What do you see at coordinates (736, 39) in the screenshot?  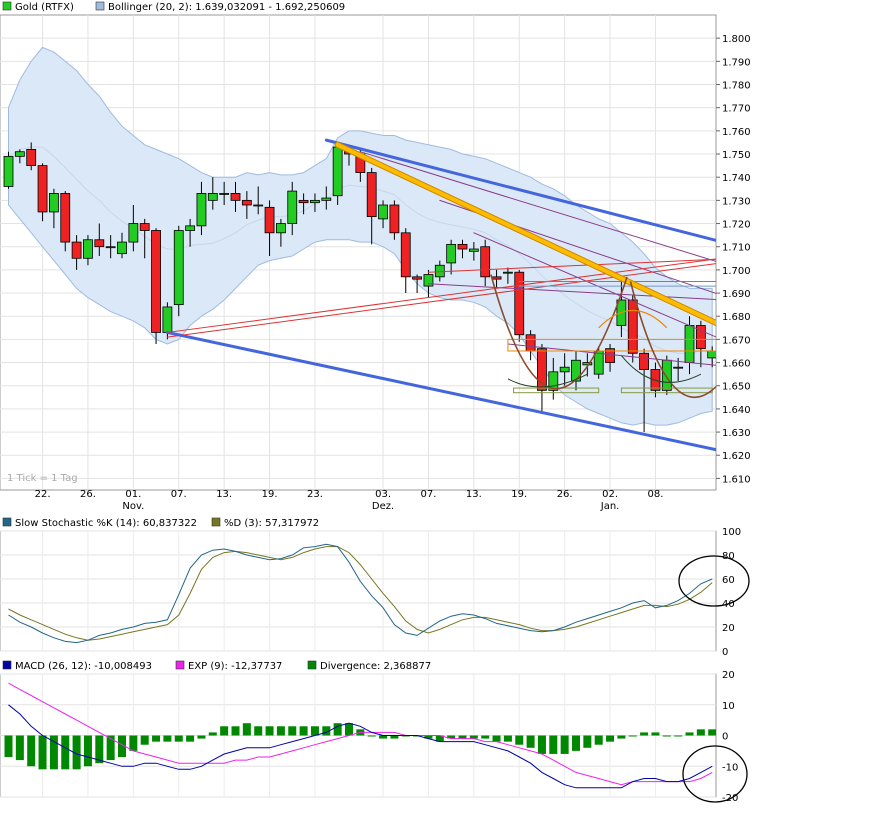 I see `price-tick-label: 1.800` at bounding box center [736, 39].